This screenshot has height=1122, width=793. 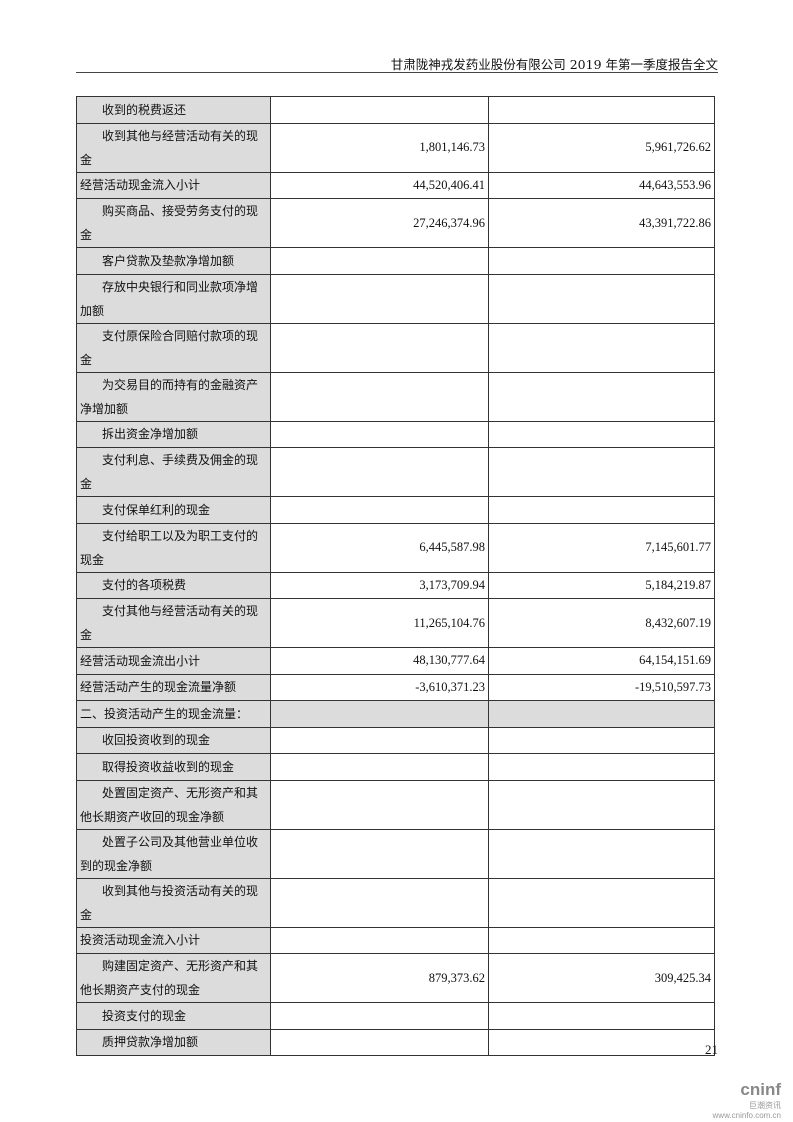 What do you see at coordinates (173, 585) in the screenshot?
I see `row-label: 支付的各项税费` at bounding box center [173, 585].